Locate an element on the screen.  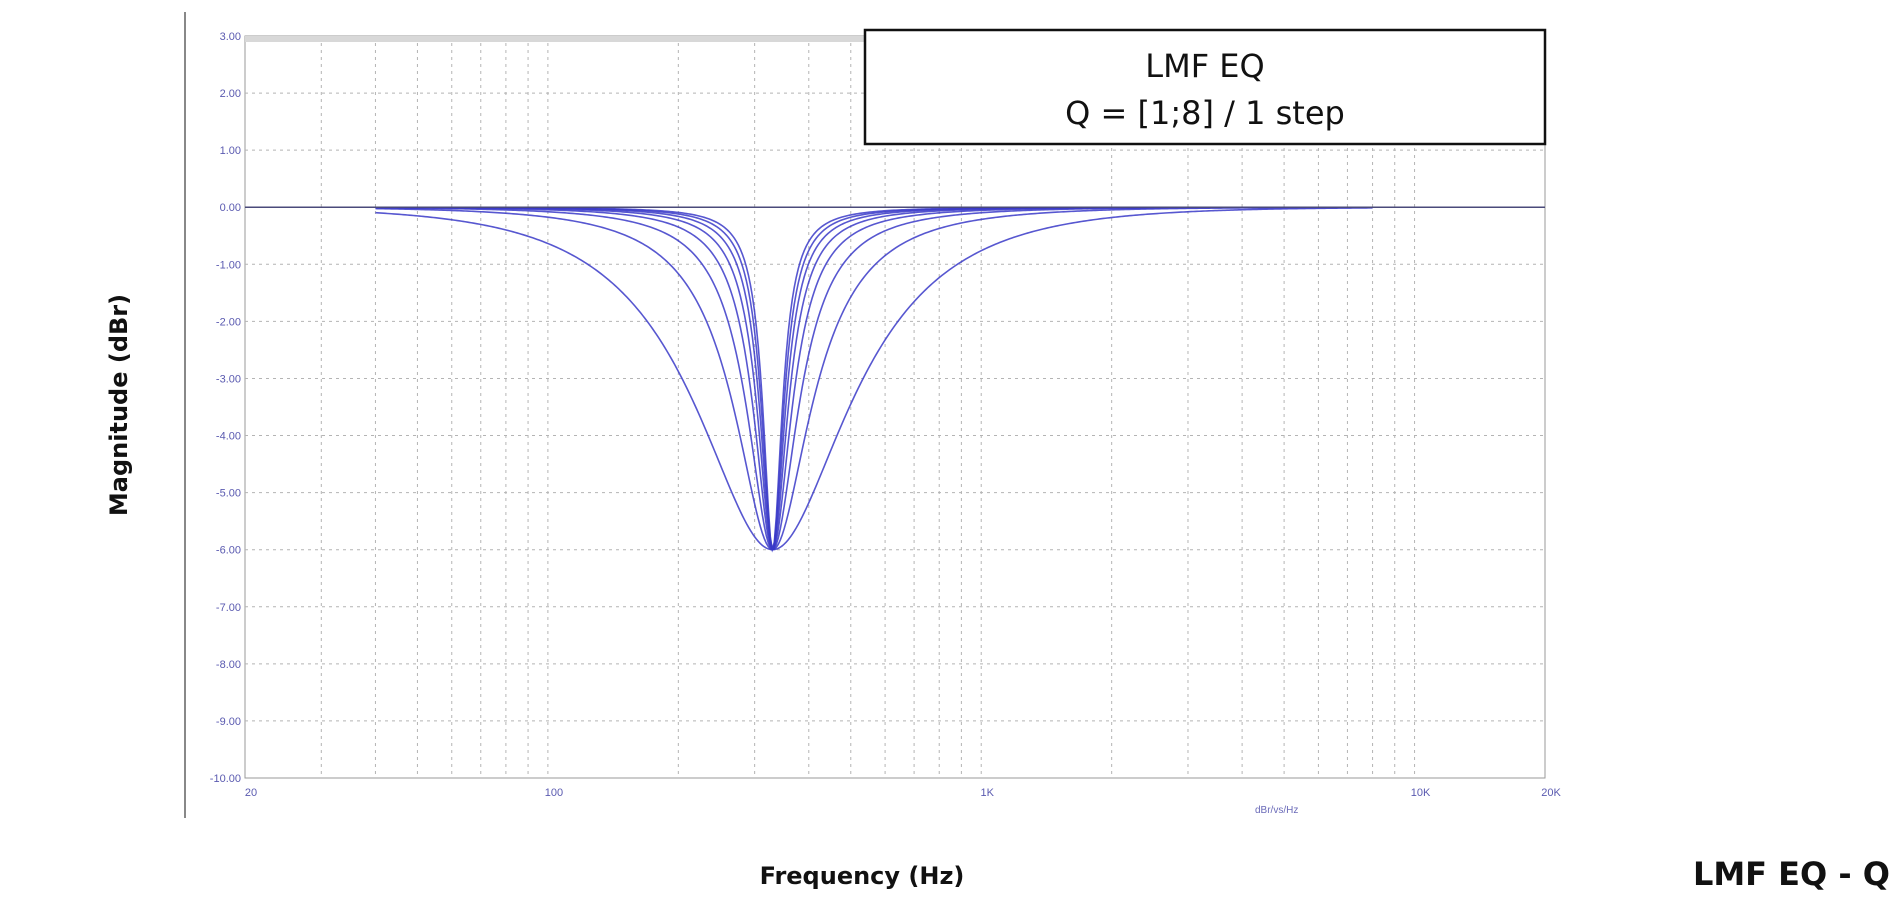
y-tick-label: -9.00 is located at coordinates (228, 722).